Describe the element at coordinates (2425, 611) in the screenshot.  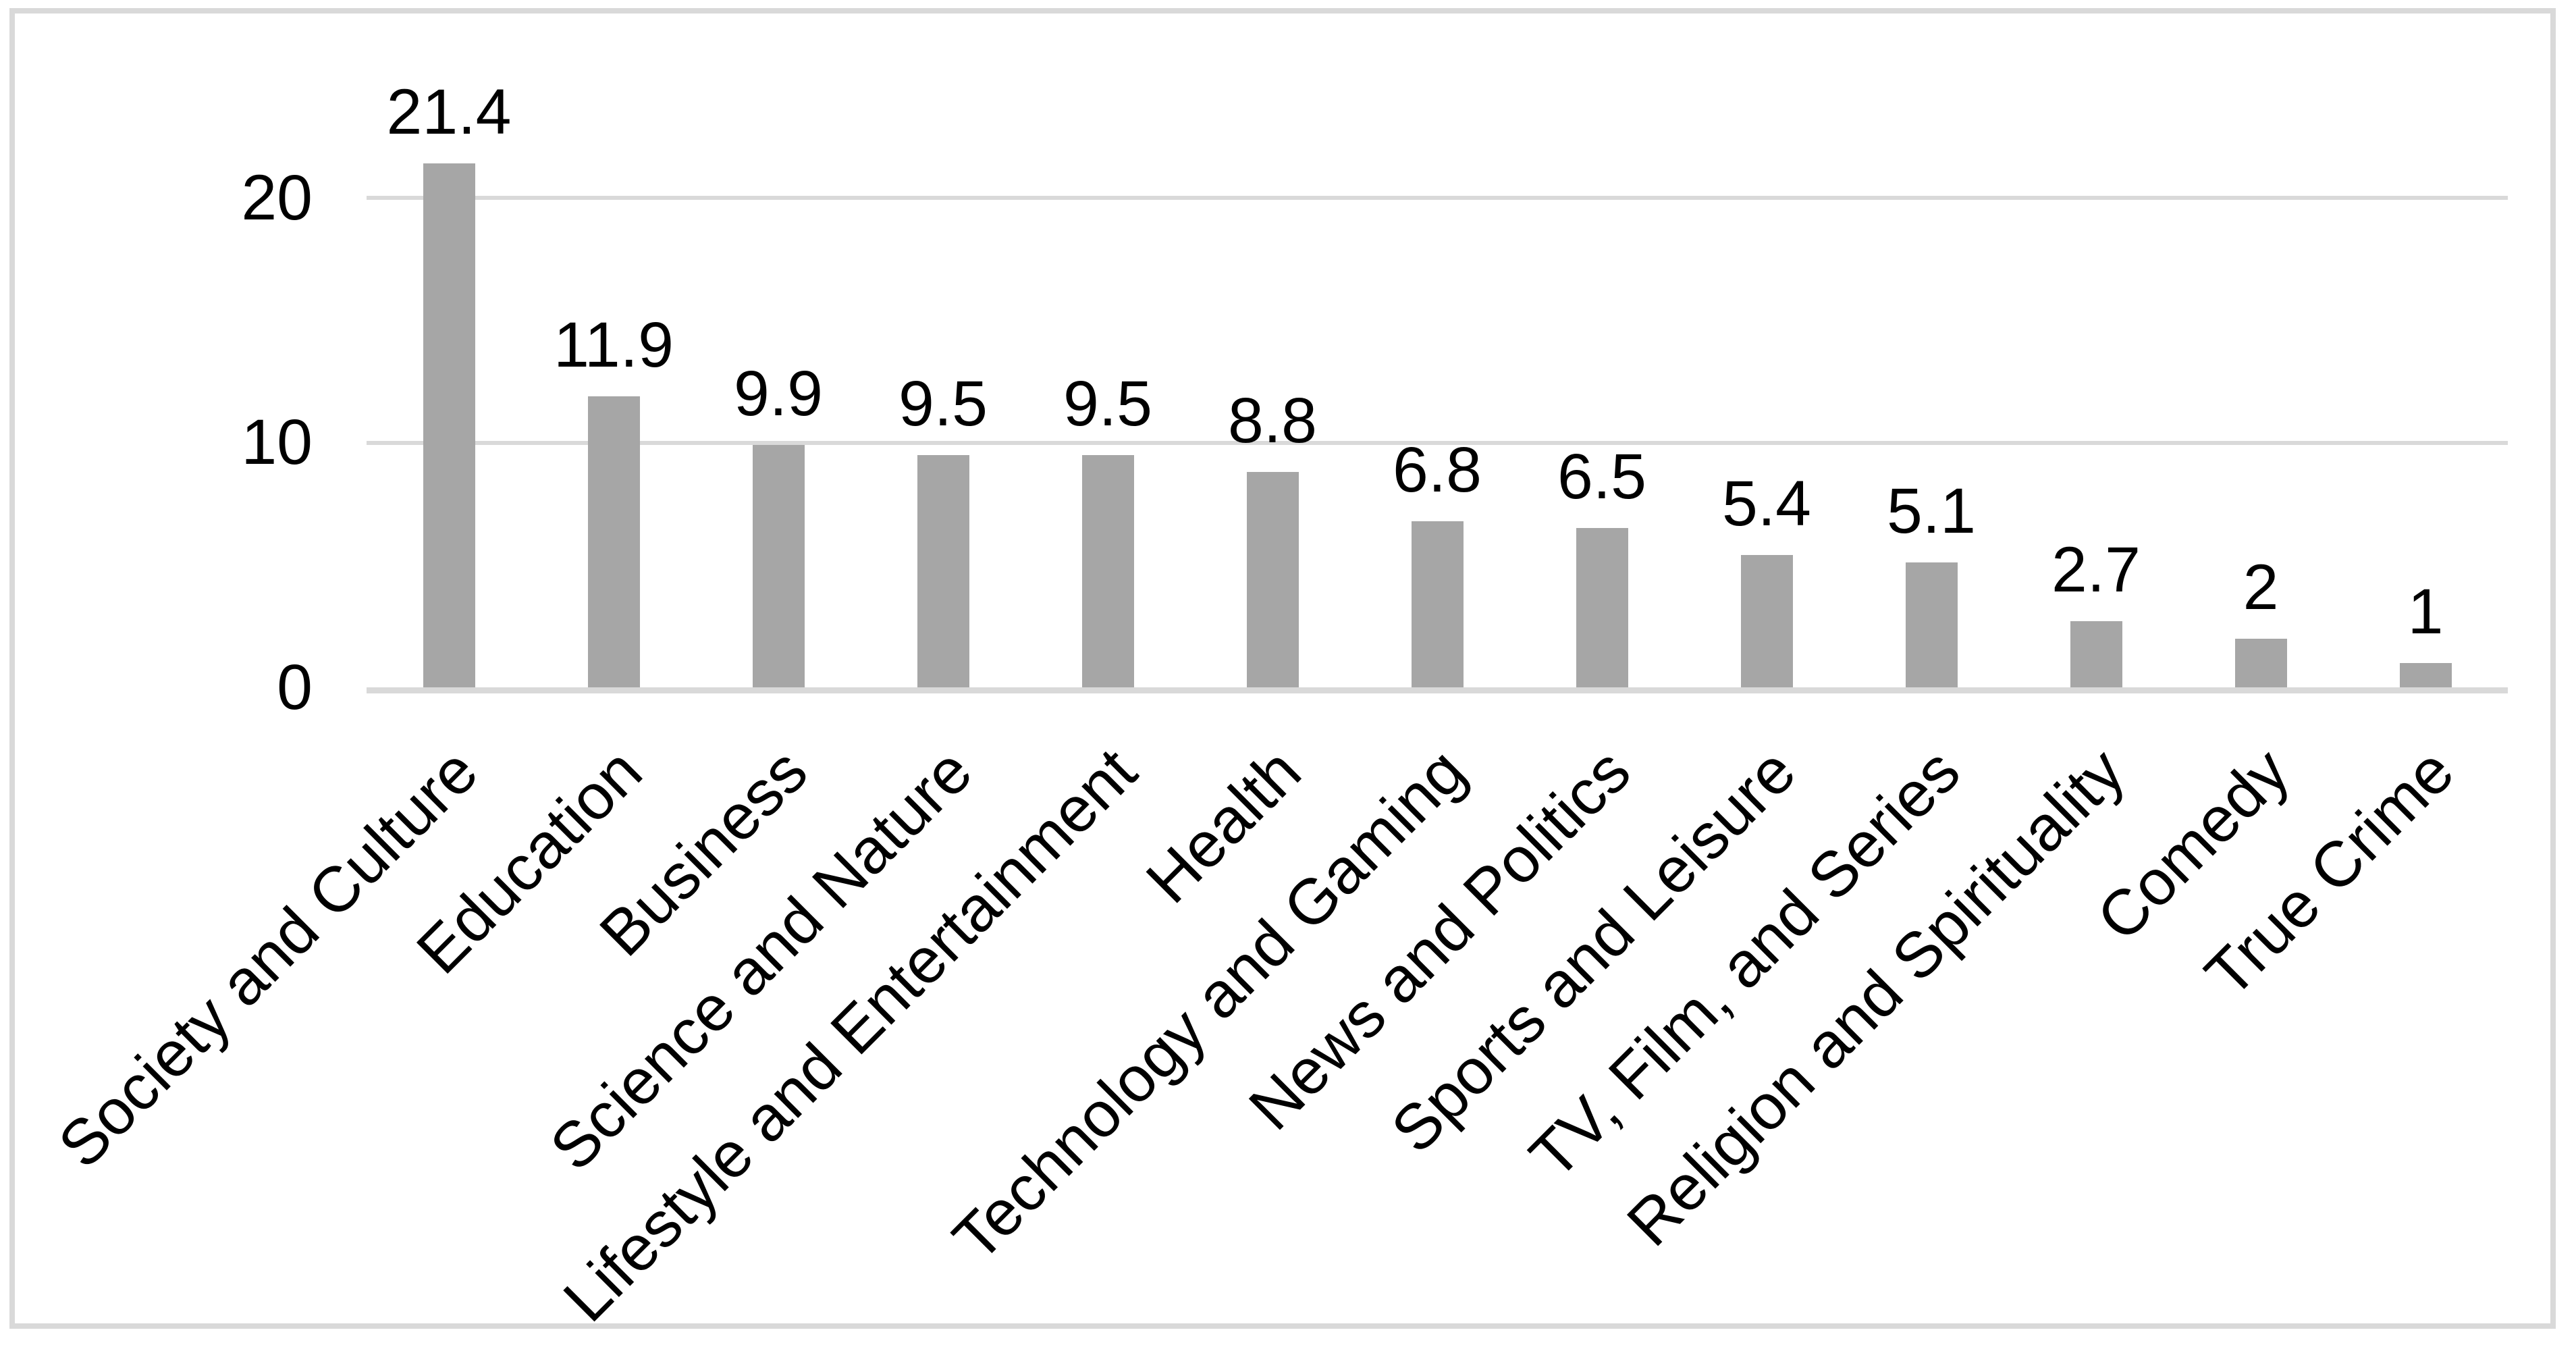
I see `bar-value-label: 1` at that location.